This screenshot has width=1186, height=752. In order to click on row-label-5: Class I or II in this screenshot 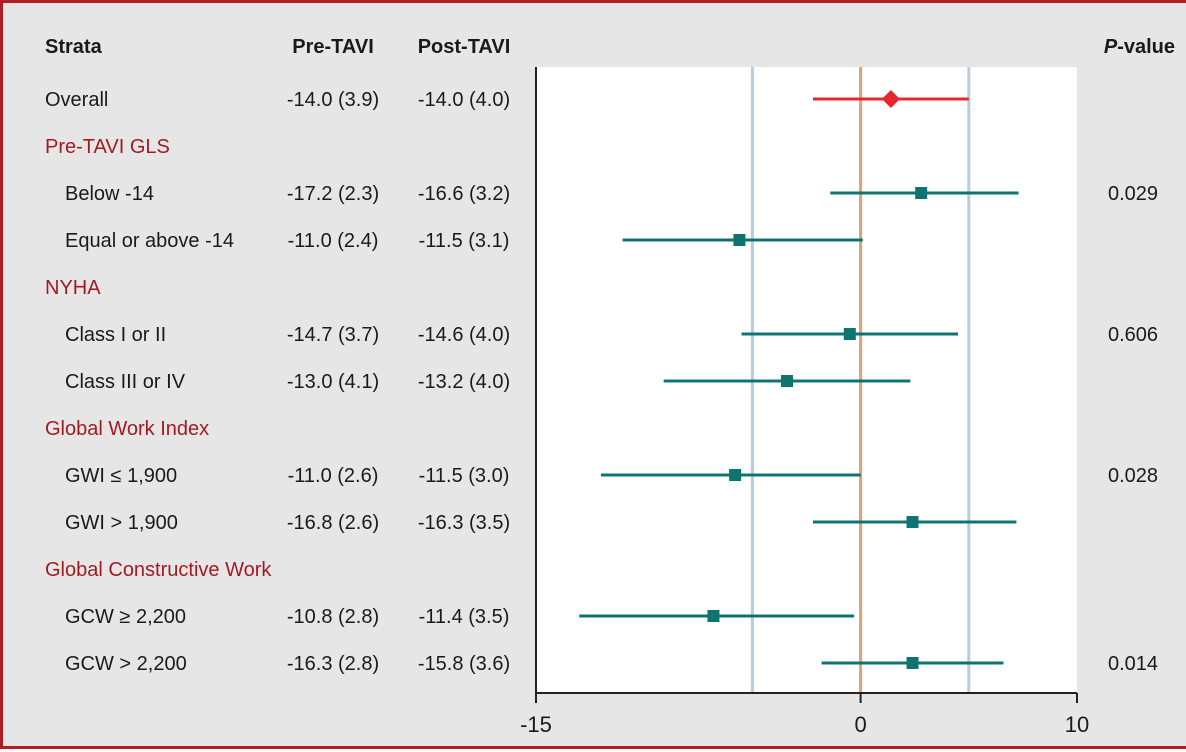, I will do `click(115, 335)`.